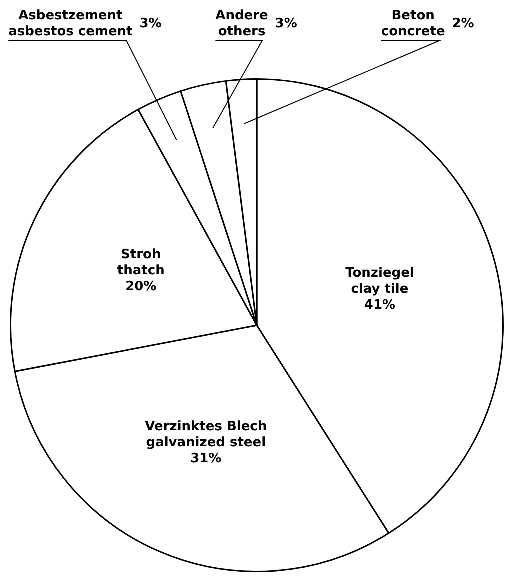  Describe the element at coordinates (380, 306) in the screenshot. I see `data-label: 41%` at that location.